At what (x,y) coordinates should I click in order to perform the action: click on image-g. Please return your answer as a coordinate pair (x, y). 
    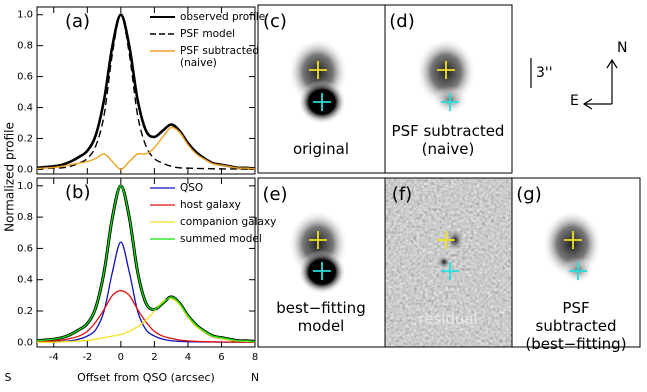
    Looking at the image, I should click on (576, 262).